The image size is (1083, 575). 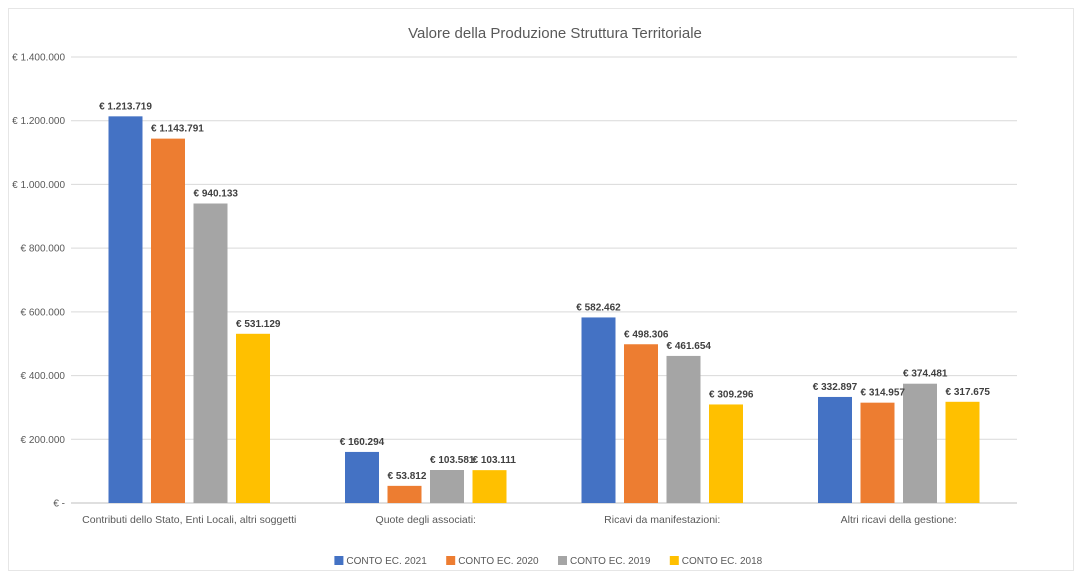 I want to click on data-label: € 103.581, so click(x=452, y=460).